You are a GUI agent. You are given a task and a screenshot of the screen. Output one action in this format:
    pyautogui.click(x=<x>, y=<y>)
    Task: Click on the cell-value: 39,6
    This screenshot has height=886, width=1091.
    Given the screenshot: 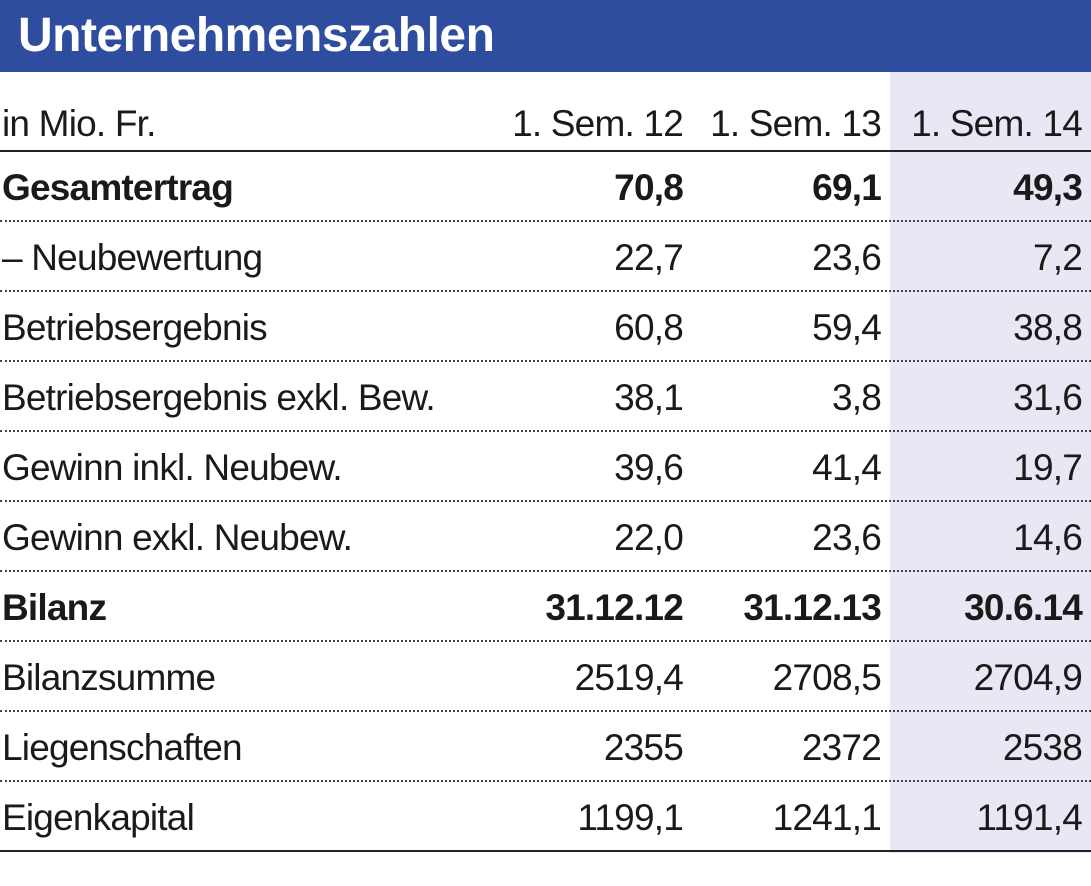 What is the action you would take?
    pyautogui.click(x=649, y=467)
    